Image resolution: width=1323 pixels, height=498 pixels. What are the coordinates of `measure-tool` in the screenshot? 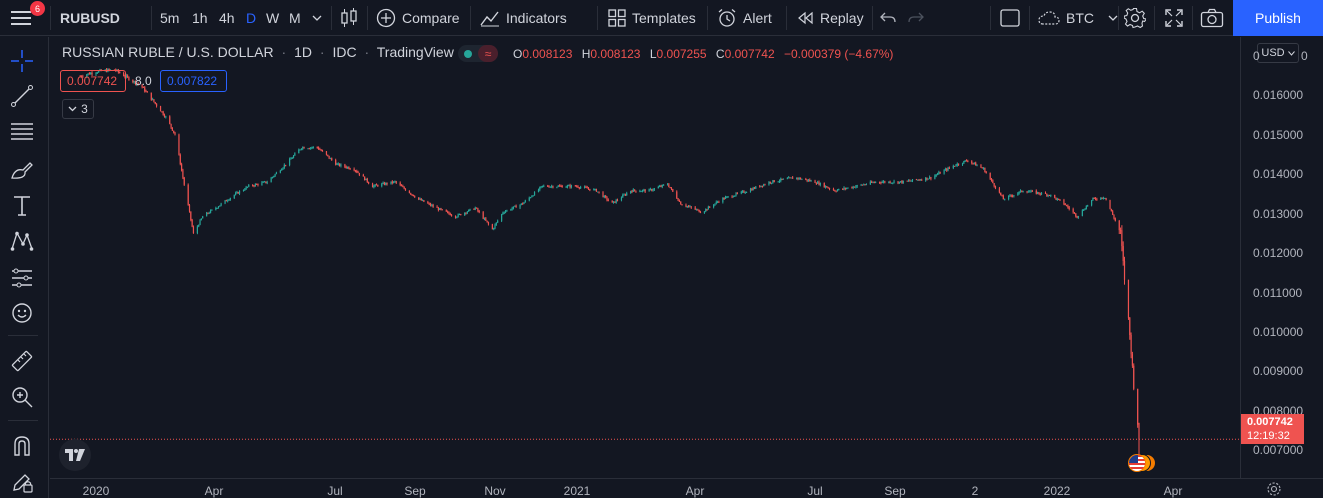 It's located at (22, 361).